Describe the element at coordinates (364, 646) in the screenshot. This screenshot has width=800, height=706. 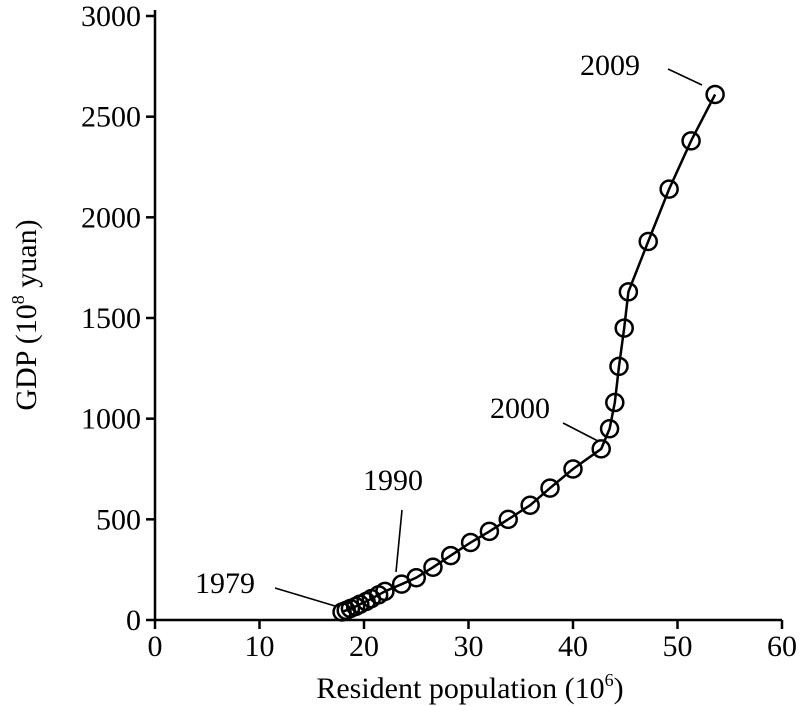
I see `x-tick-label: 20` at that location.